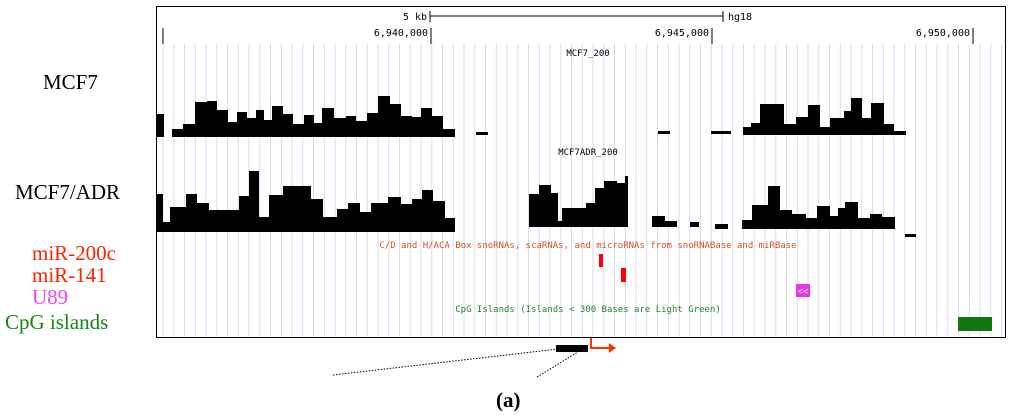  What do you see at coordinates (415, 17) in the screenshot?
I see `scale-length-label: 5 kb` at bounding box center [415, 17].